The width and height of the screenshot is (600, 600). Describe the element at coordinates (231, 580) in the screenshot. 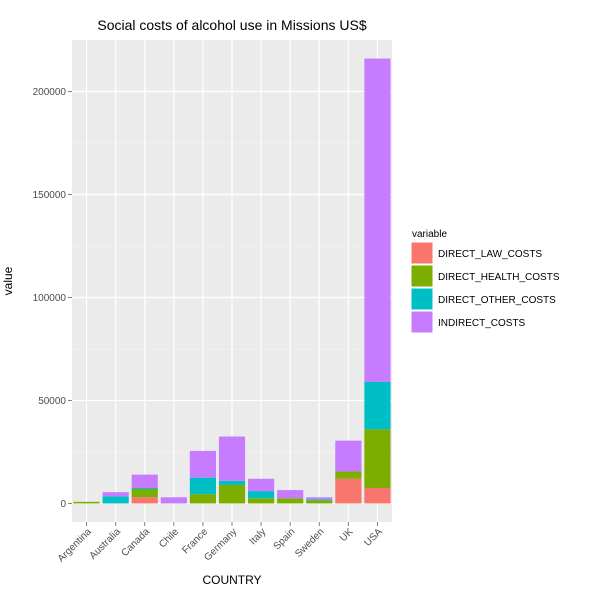

I see `x-axis-title: COUNTRY` at that location.